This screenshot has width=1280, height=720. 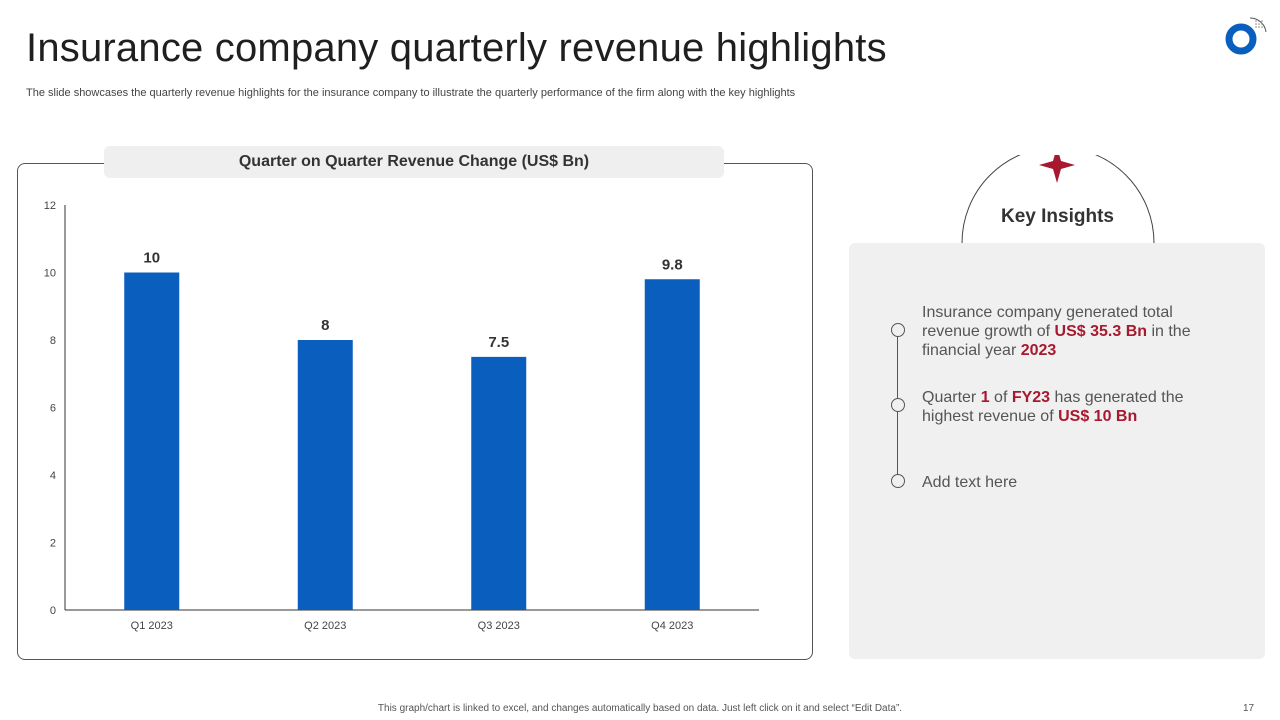 I want to click on x-tick-label: Q2 2023, so click(x=325, y=626).